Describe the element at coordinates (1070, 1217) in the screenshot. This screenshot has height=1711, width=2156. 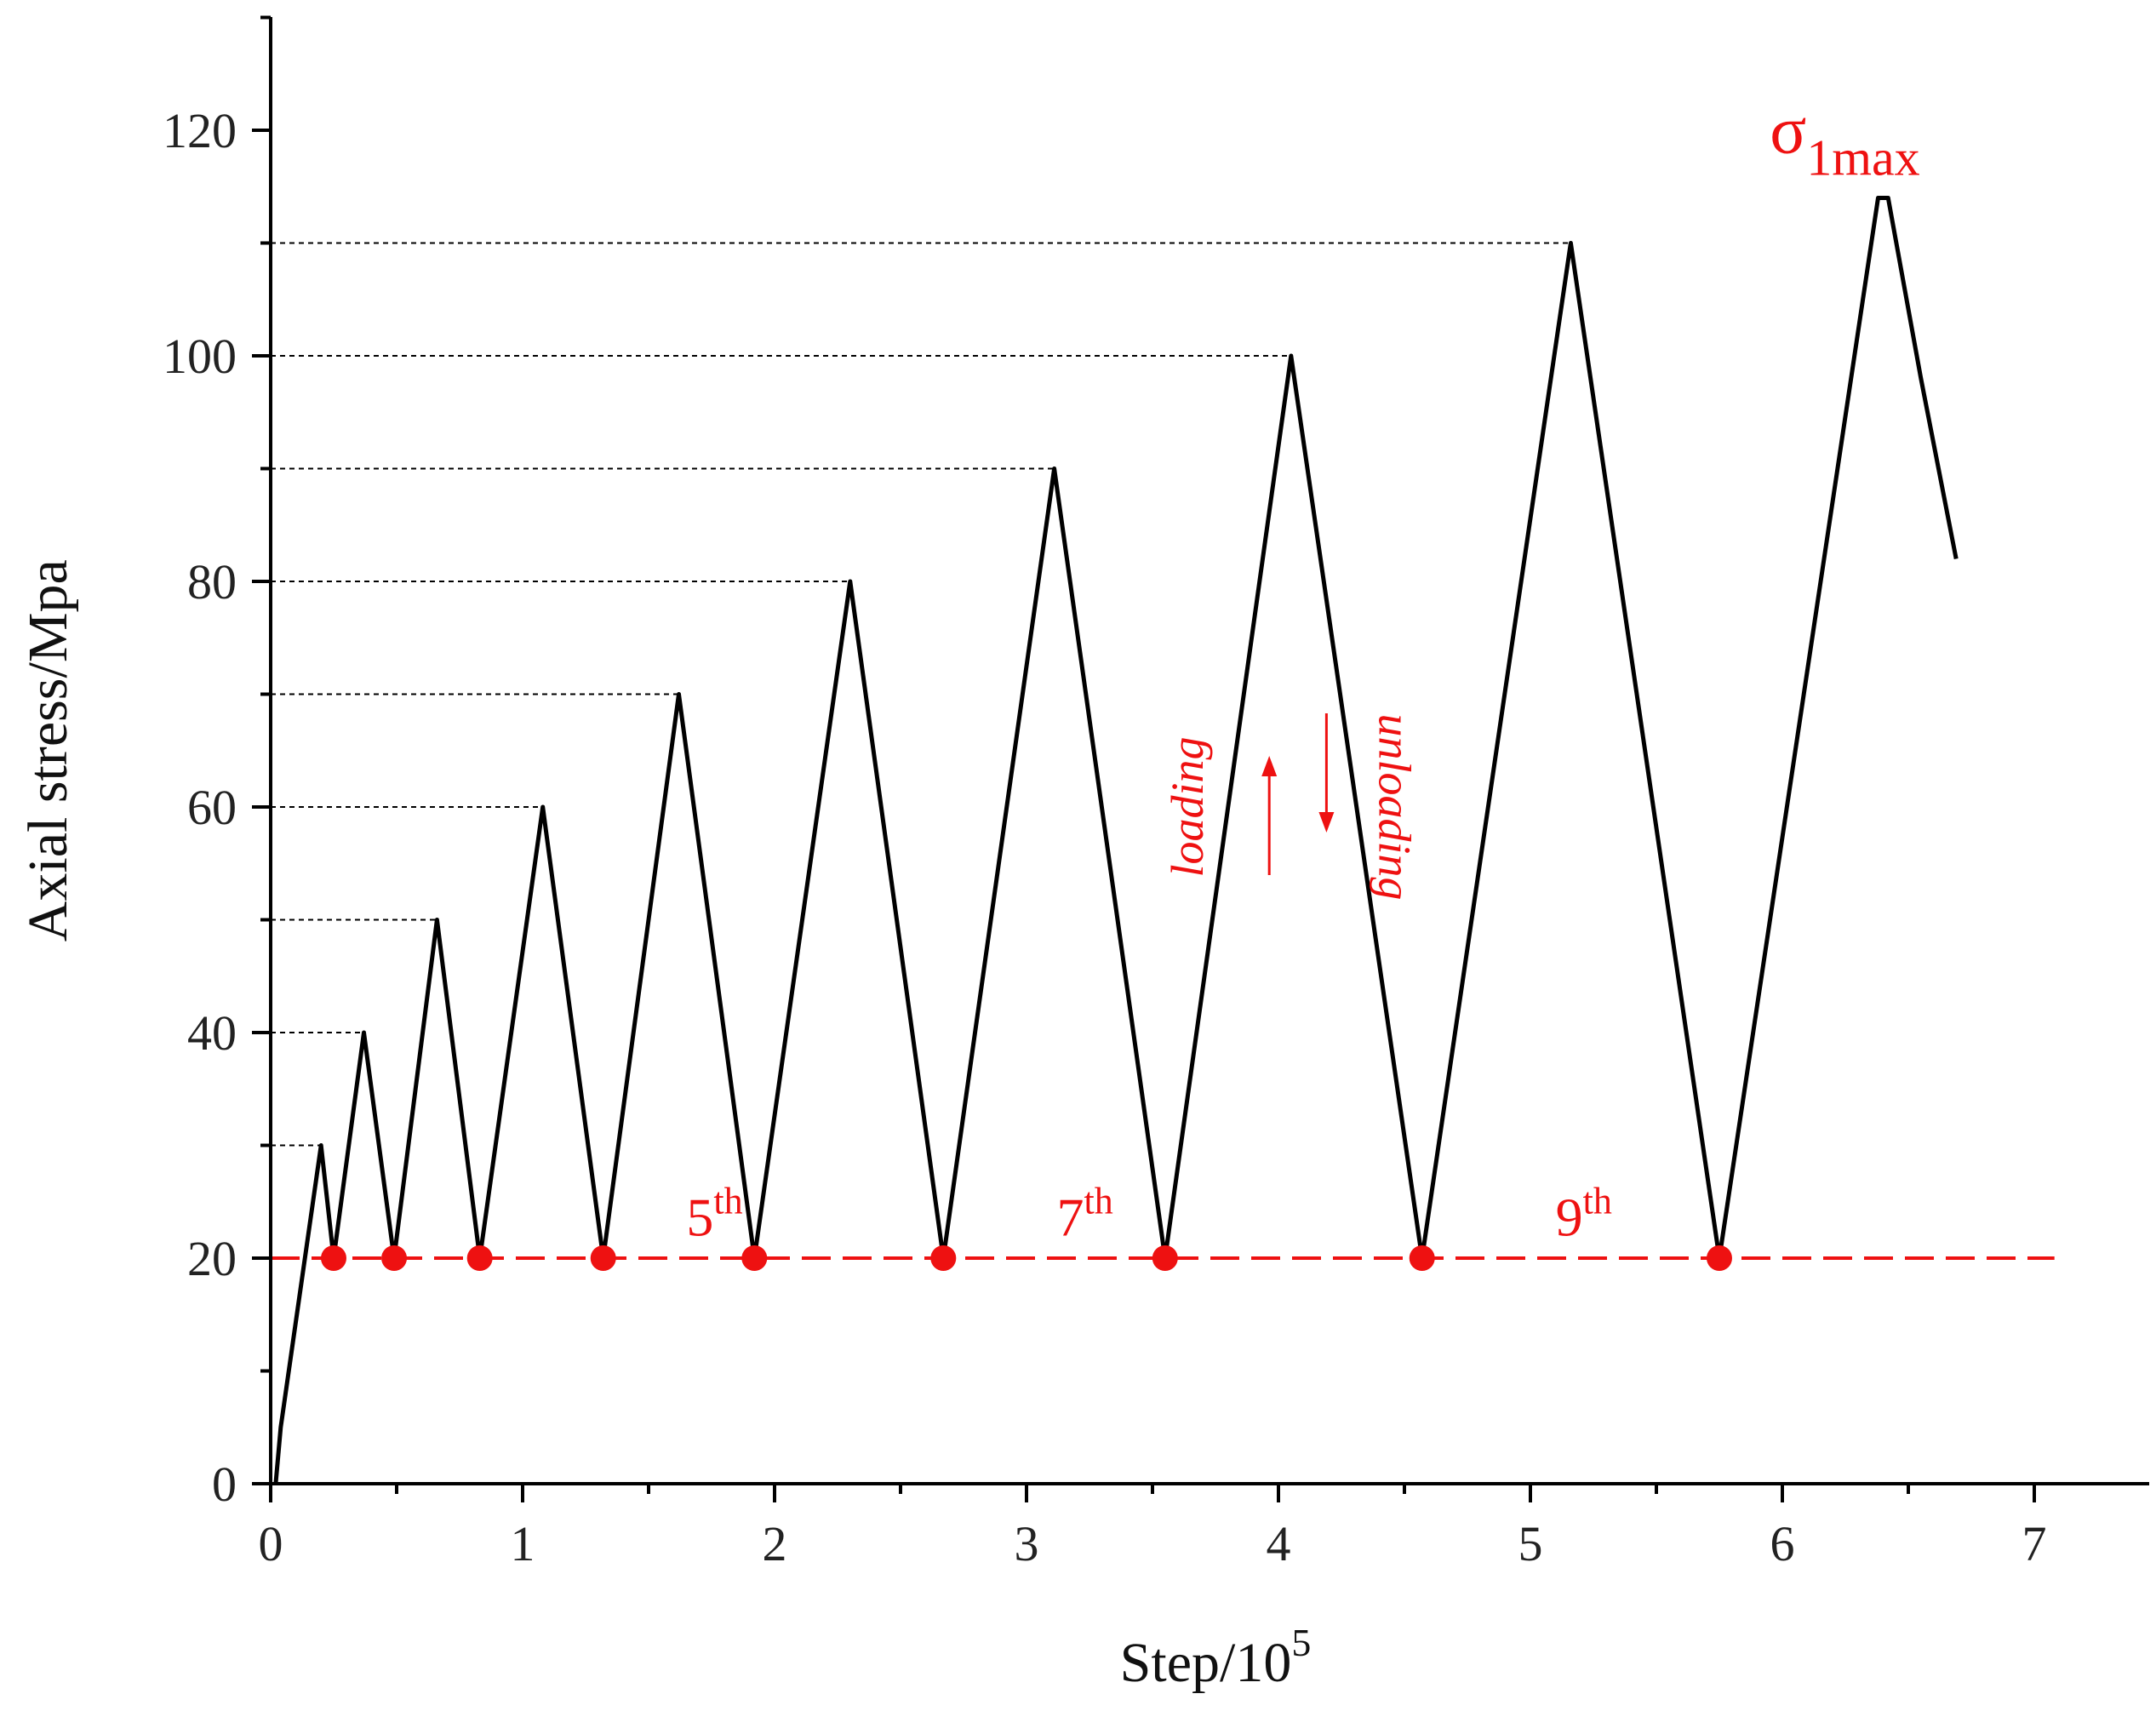
I see `cycle-label-7th-base: 7` at that location.